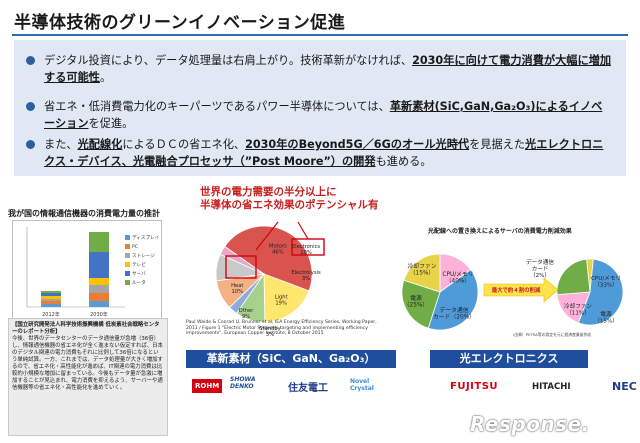 The width and height of the screenshot is (640, 443). What do you see at coordinates (135, 247) in the screenshot?
I see `legend-label-2: PC` at bounding box center [135, 247].